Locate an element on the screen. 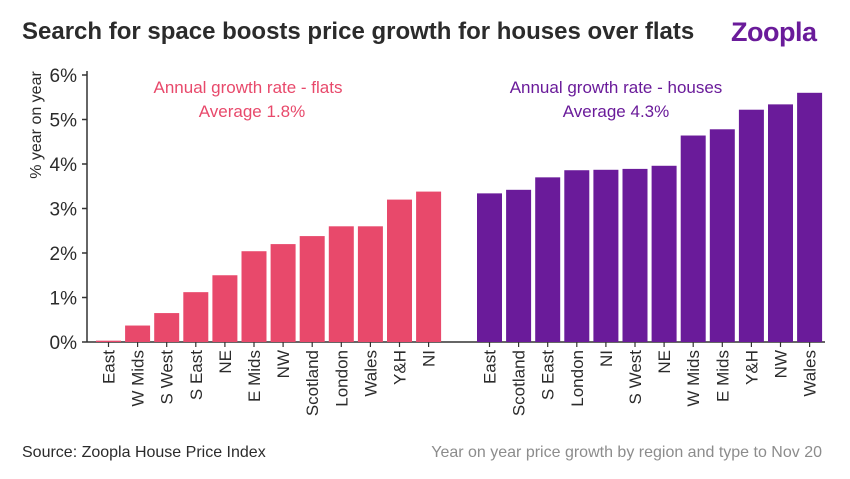  source-note: Source: Zoopla House Price Index is located at coordinates (144, 452).